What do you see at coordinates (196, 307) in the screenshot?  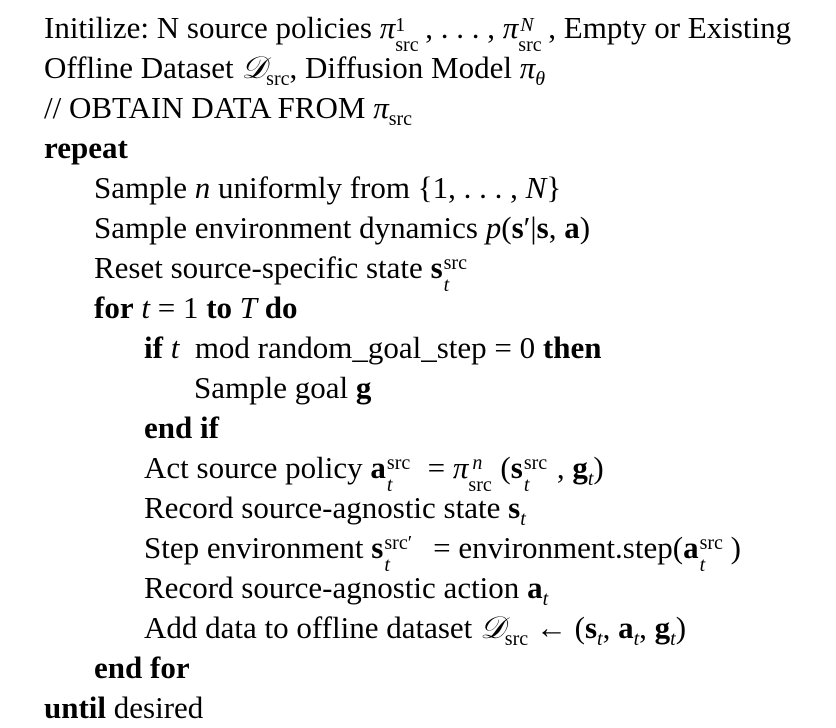 I see `line-content: for t = 1 to T do` at bounding box center [196, 307].